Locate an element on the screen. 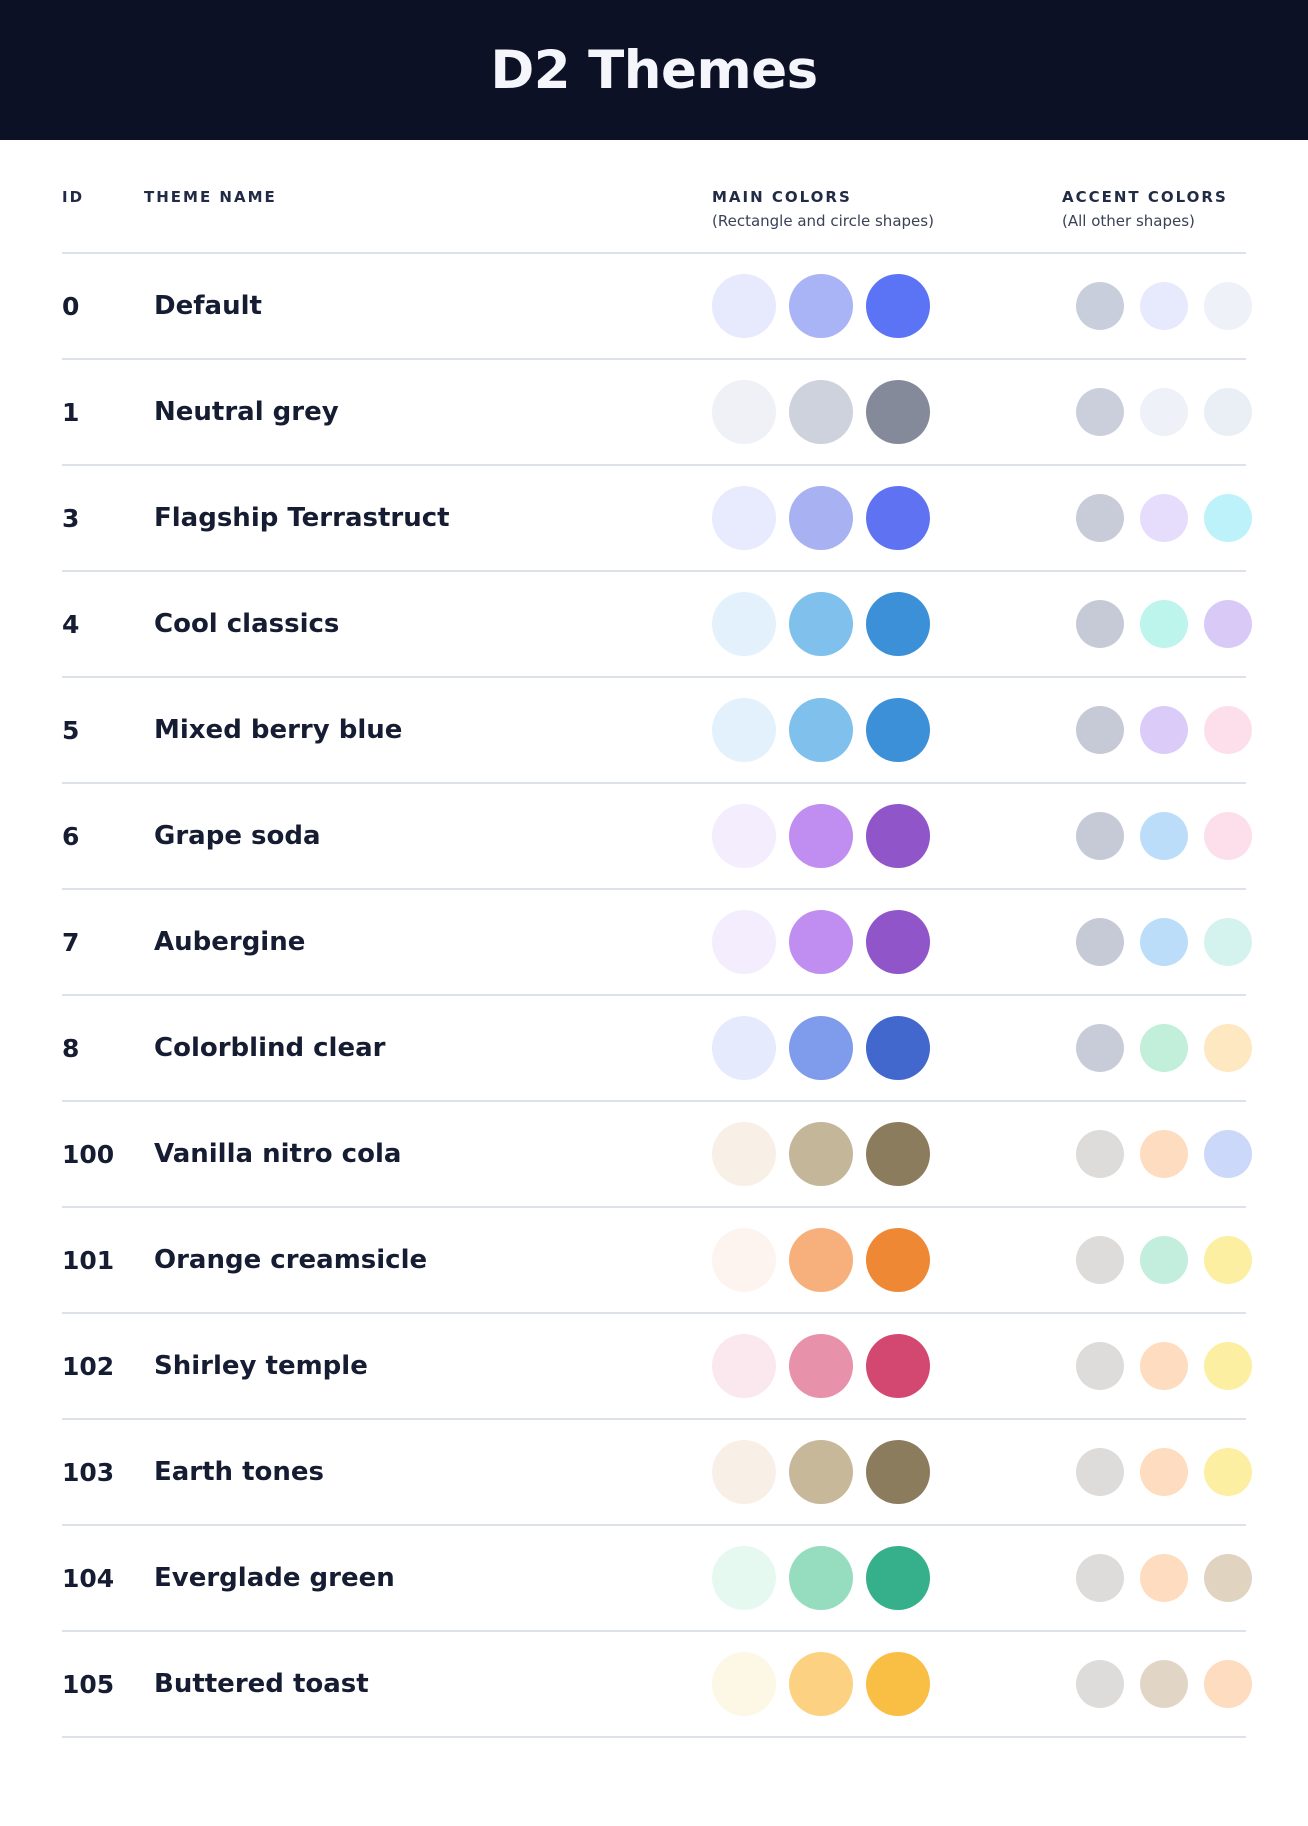 This screenshot has width=1308, height=1826. table-row: 105 Buttered toast is located at coordinates (657, 1684).